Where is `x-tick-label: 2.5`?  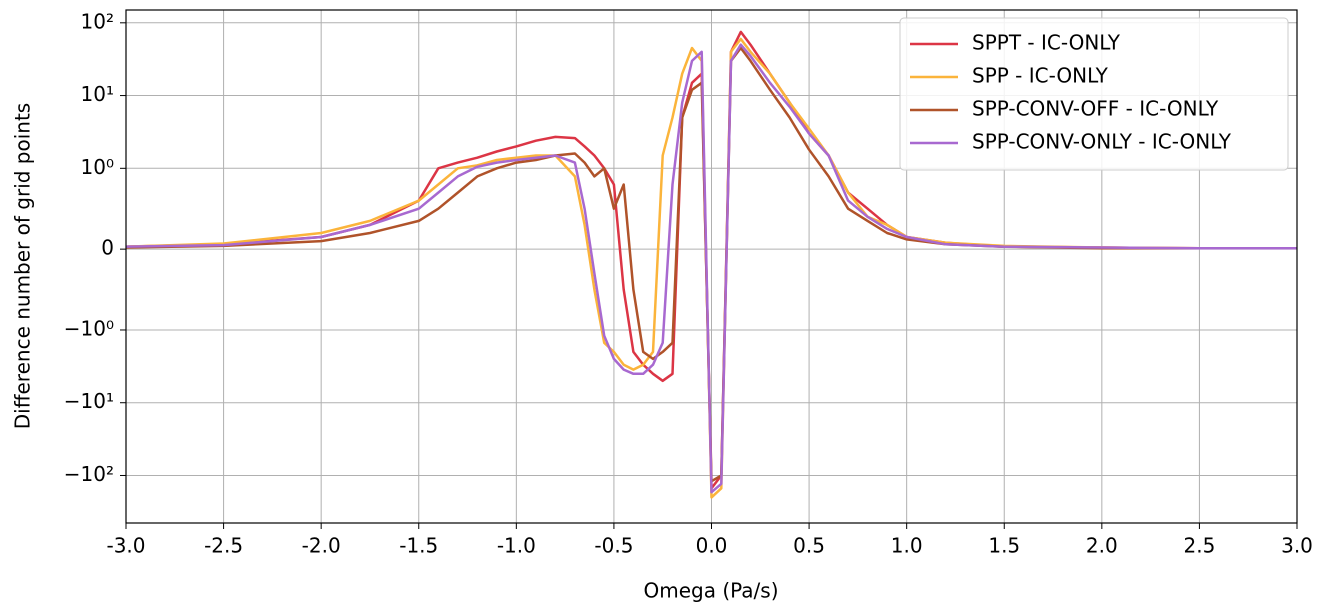
x-tick-label: 2.5 is located at coordinates (1200, 546).